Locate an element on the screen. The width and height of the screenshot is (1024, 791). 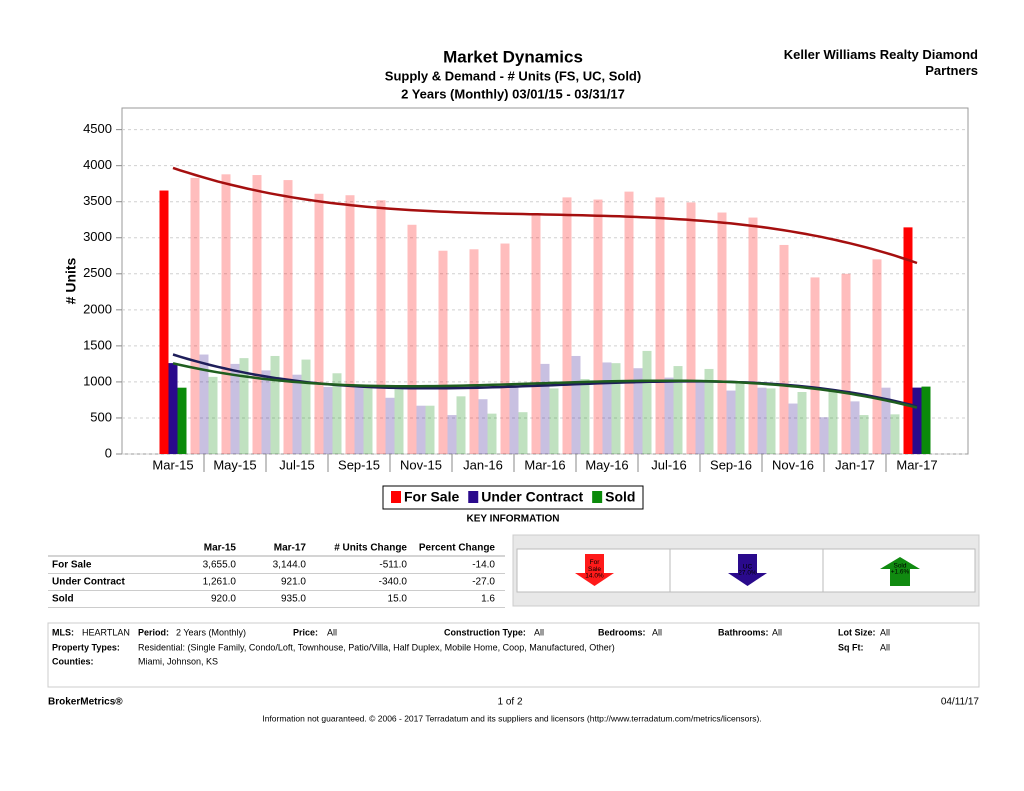
criteria-label: Period: is located at coordinates (153, 632).